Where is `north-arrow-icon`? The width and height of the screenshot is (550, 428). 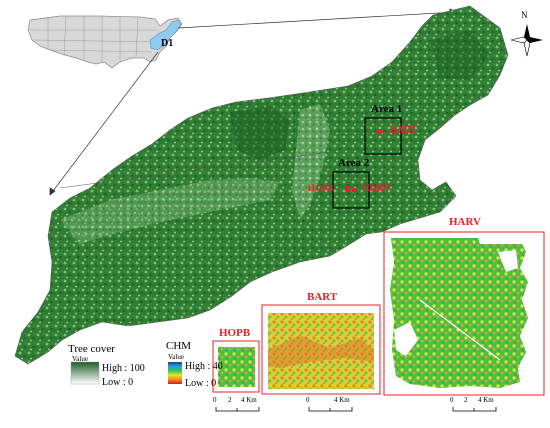 north-arrow-icon is located at coordinates (526, 40).